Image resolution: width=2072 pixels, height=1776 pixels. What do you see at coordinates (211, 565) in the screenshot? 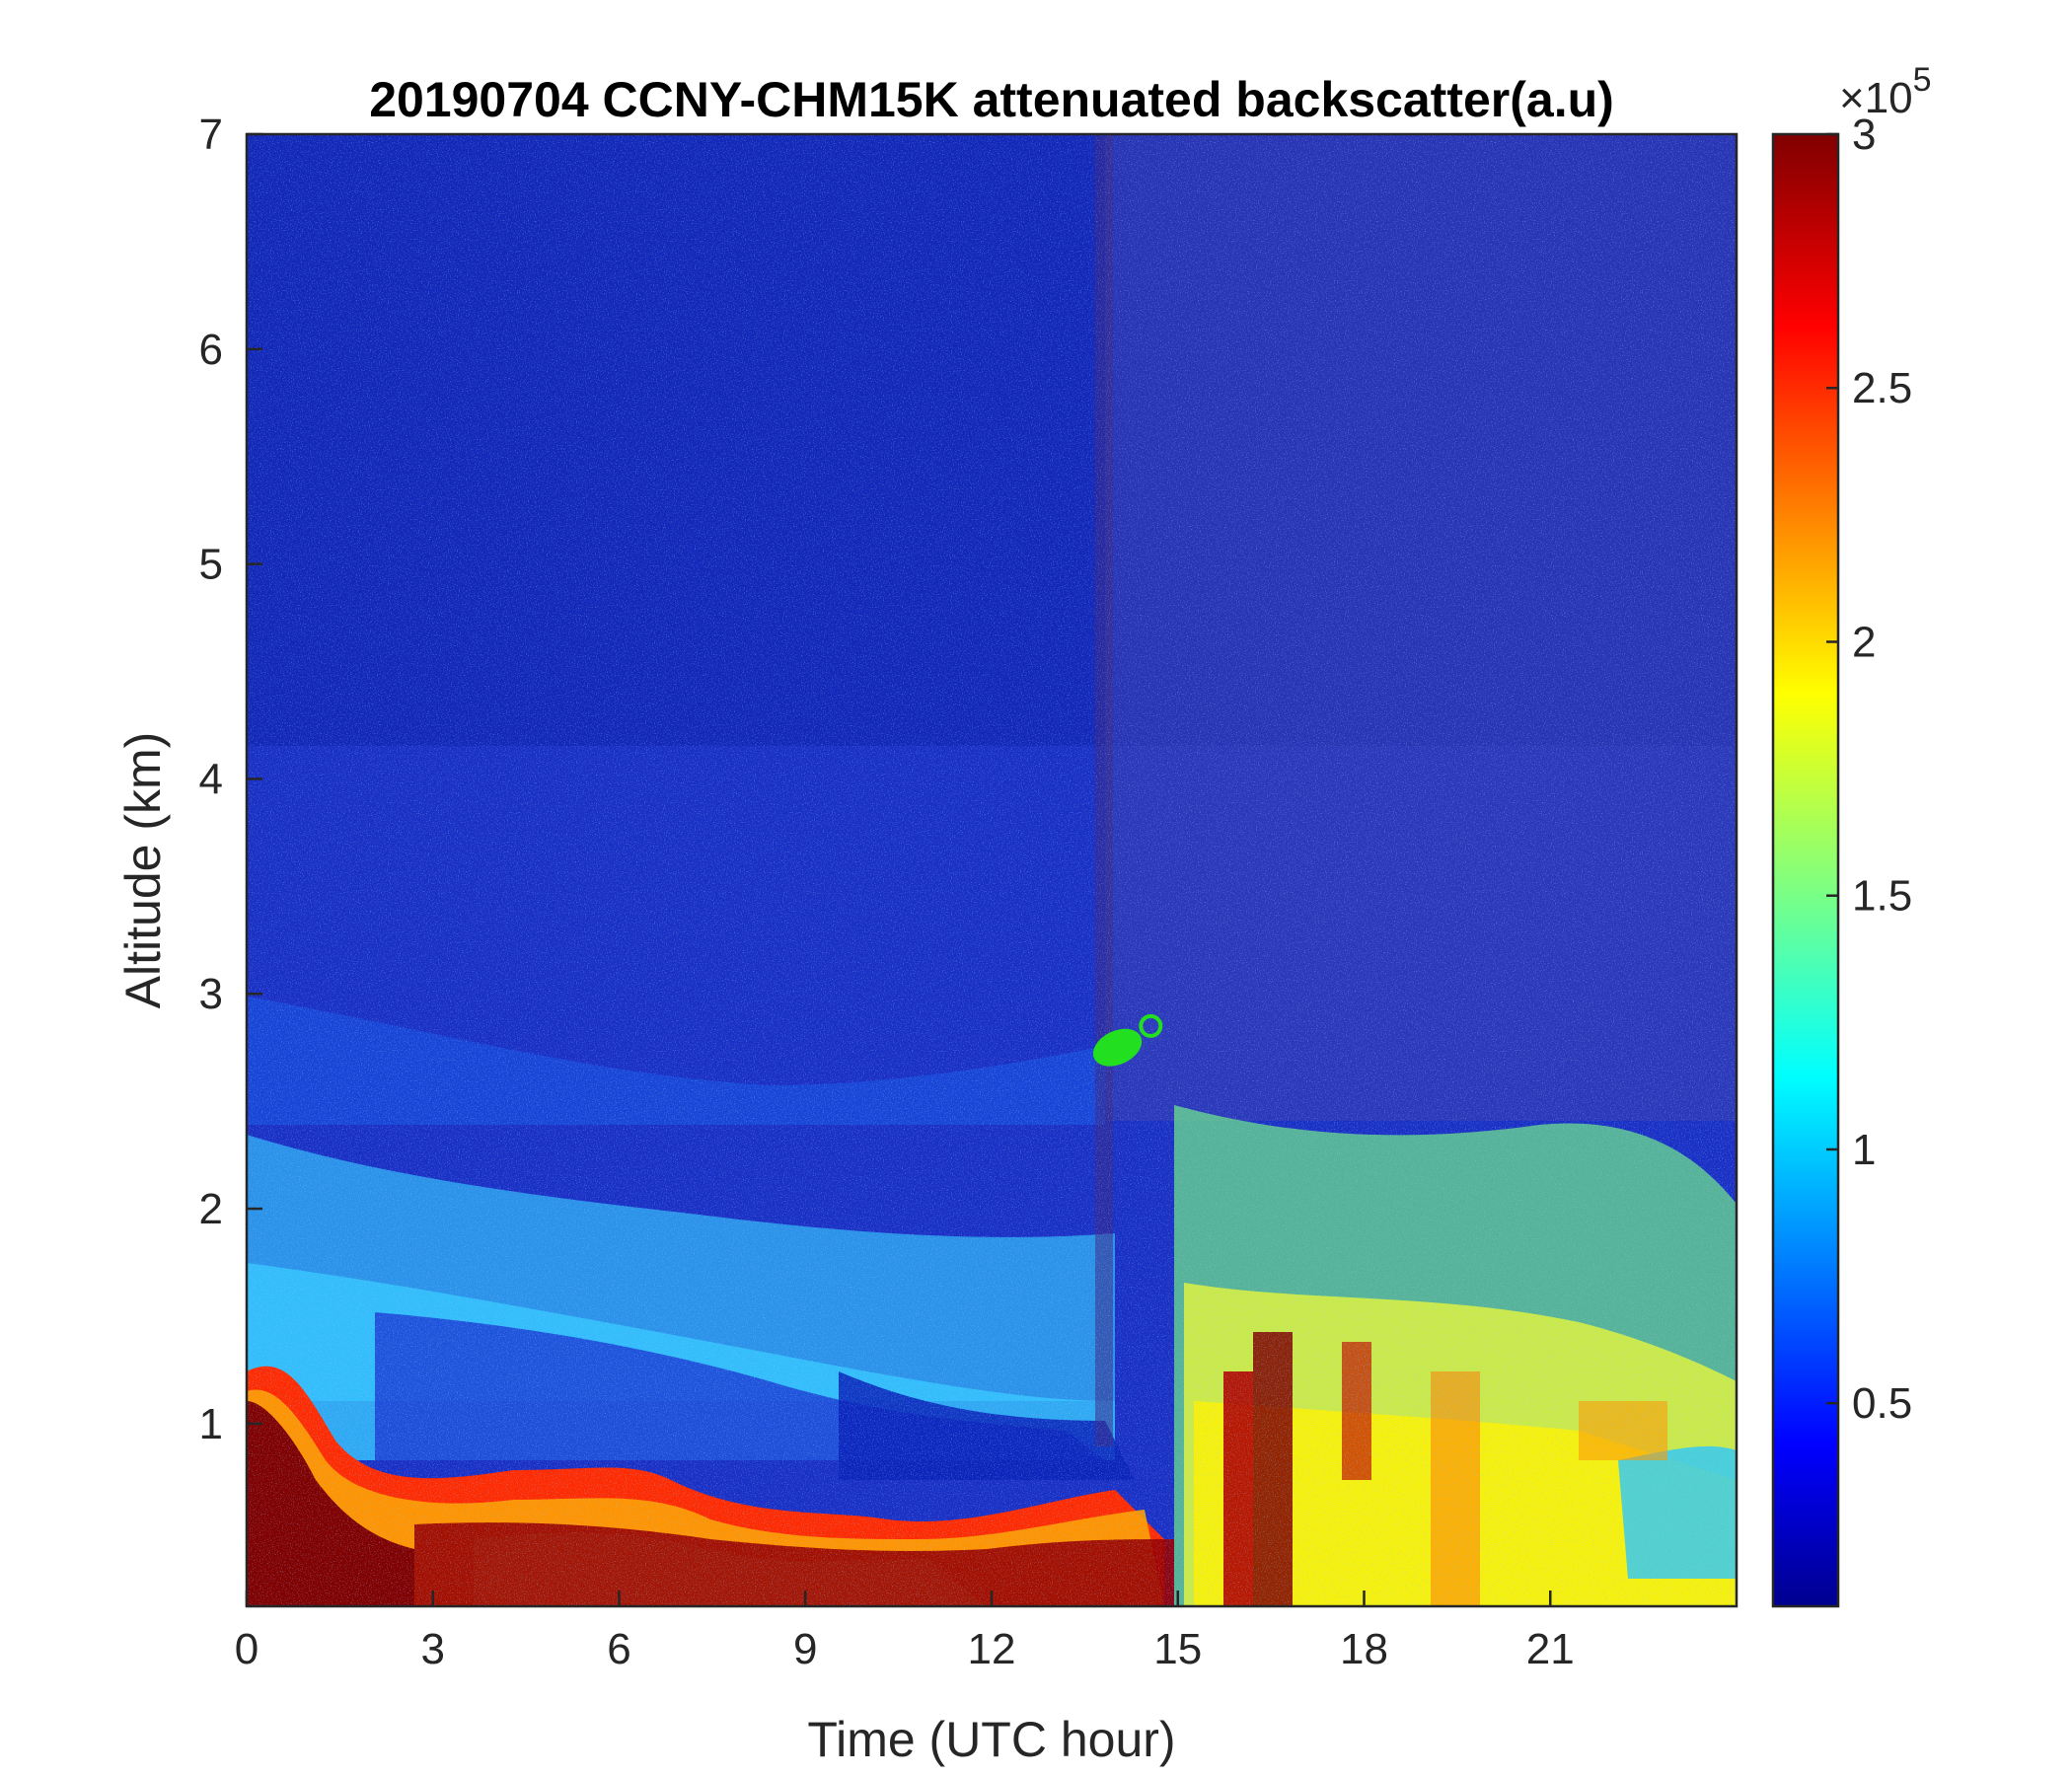
I see `y-tick-label-4: 5` at bounding box center [211, 565].